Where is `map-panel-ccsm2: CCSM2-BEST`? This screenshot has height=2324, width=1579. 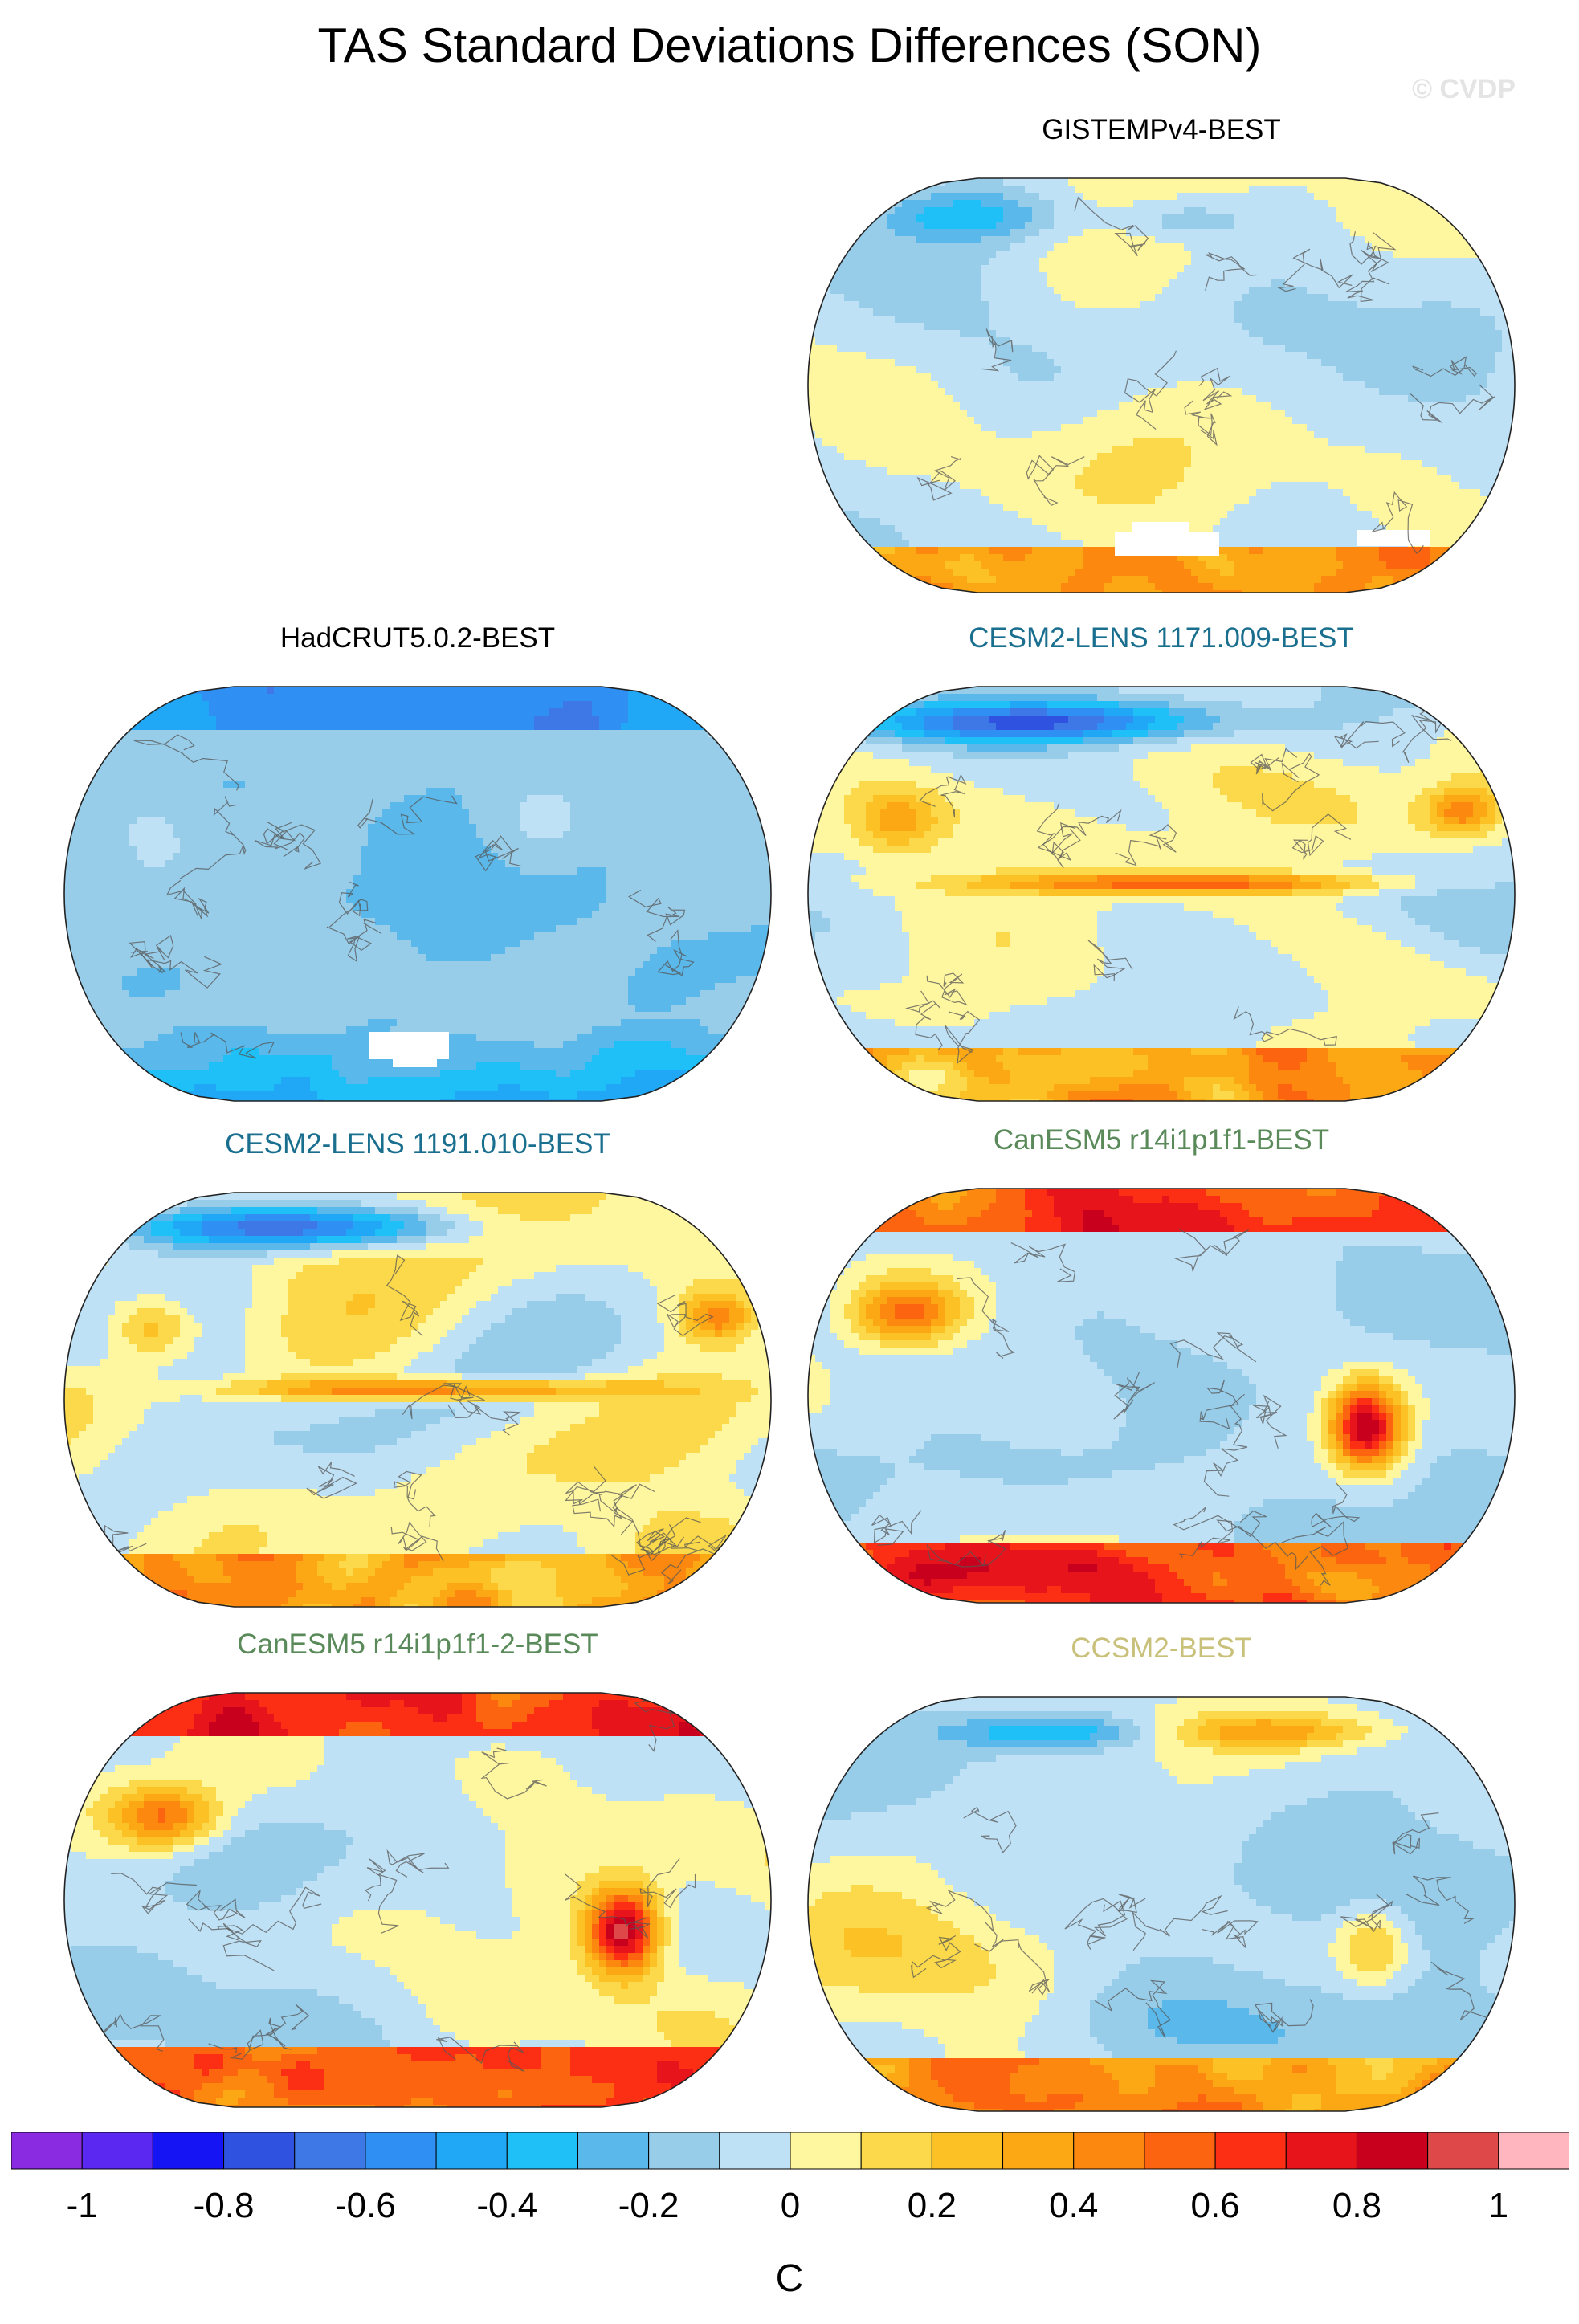 map-panel-ccsm2: CCSM2-BEST is located at coordinates (1161, 1882).